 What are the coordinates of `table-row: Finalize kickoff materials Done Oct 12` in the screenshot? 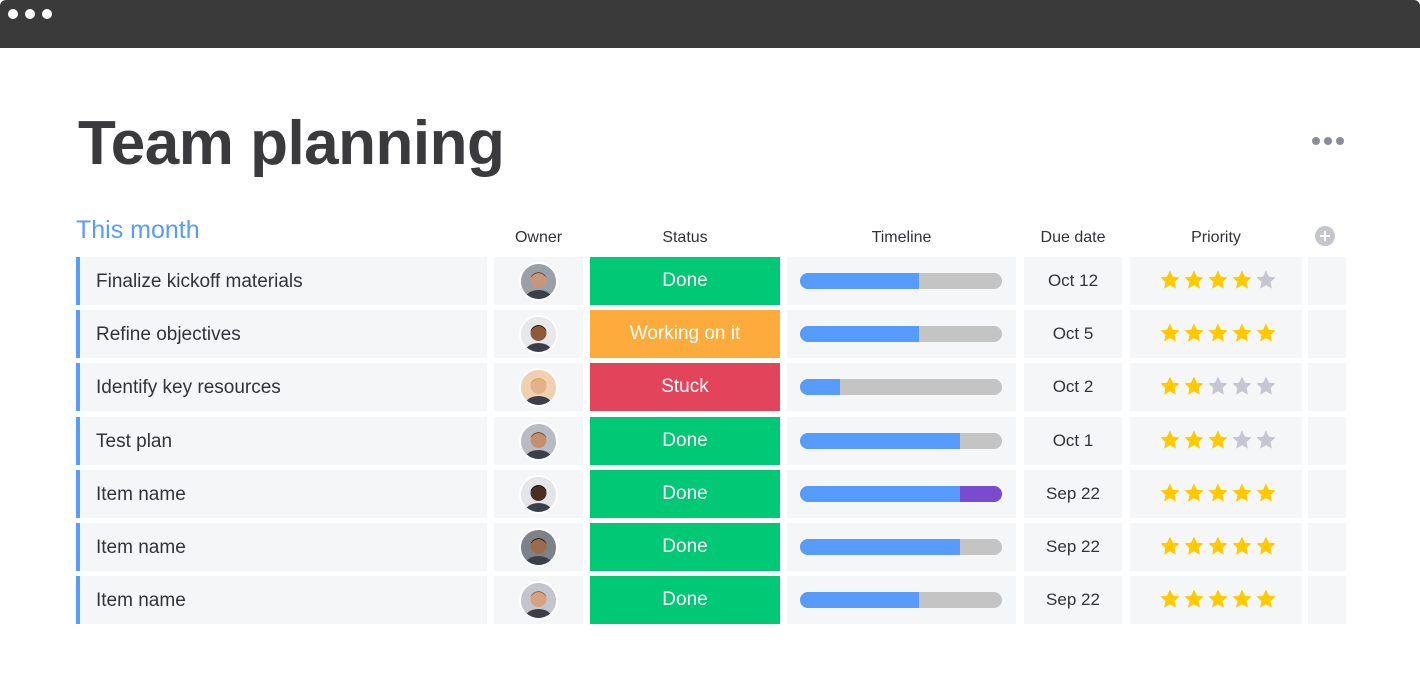 It's located at (711, 281).